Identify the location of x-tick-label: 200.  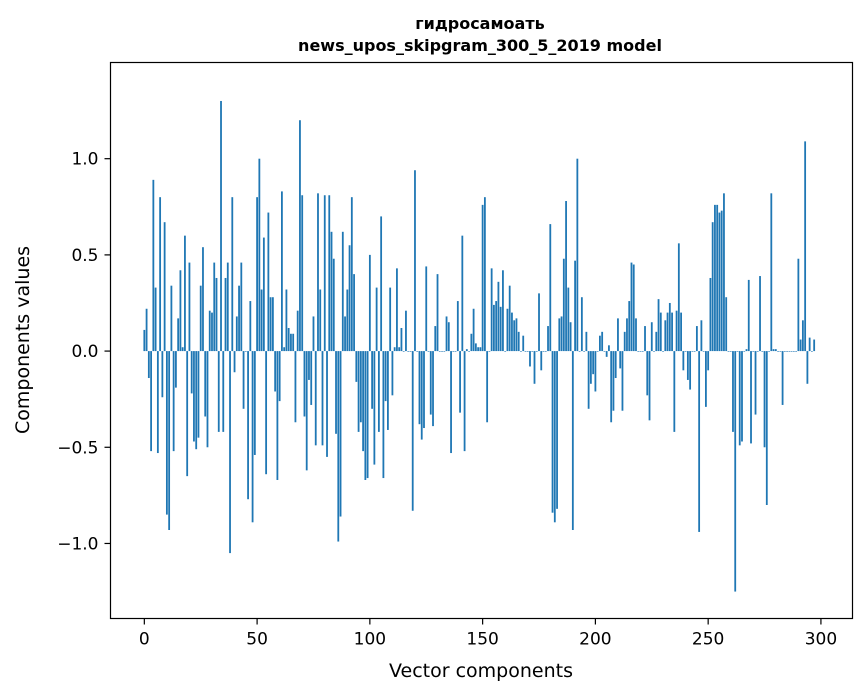
(595, 640).